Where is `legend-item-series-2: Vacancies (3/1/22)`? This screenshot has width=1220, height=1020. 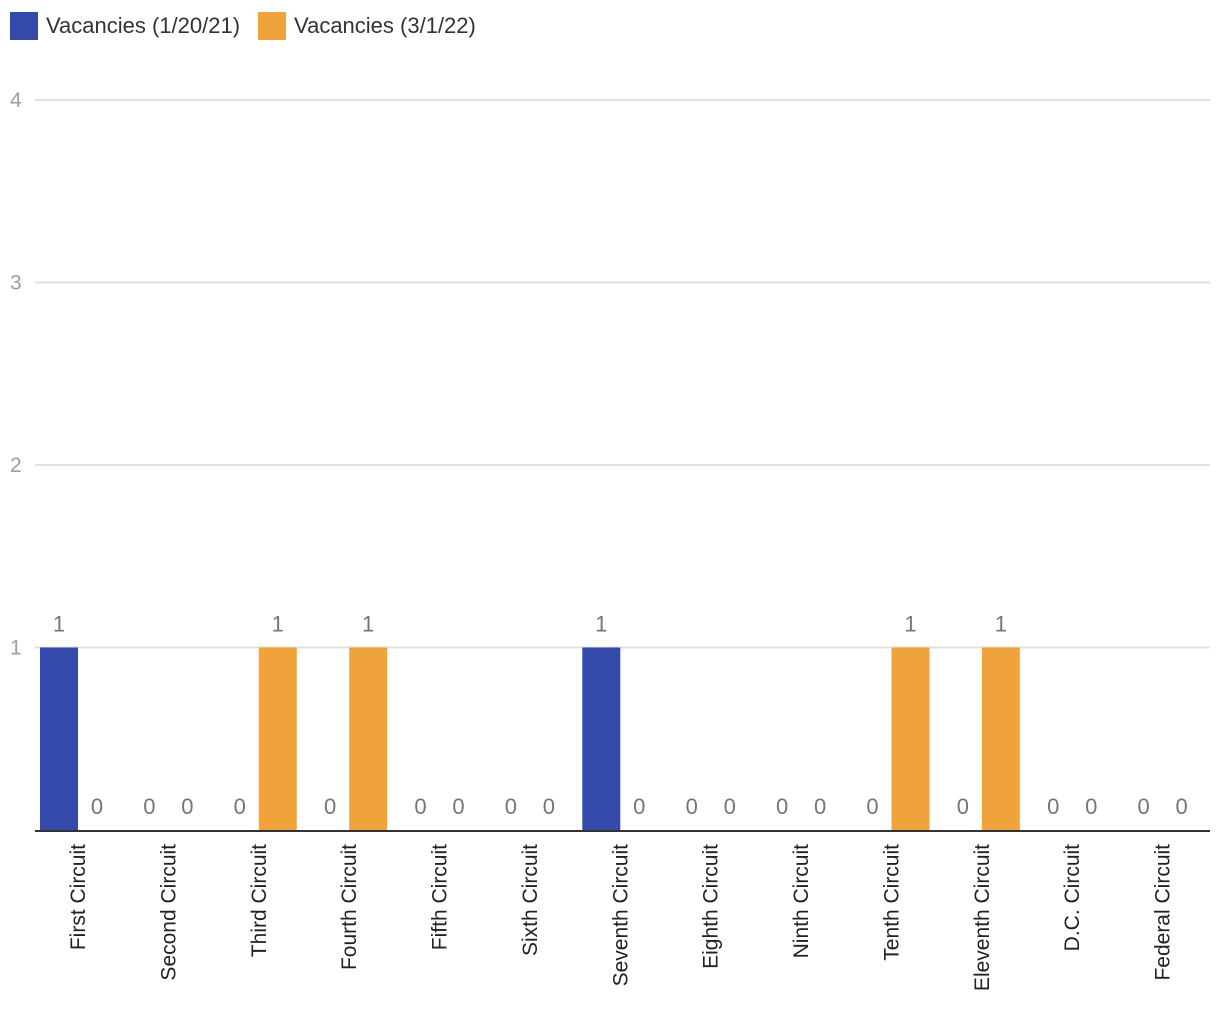 legend-item-series-2: Vacancies (3/1/22) is located at coordinates (367, 26).